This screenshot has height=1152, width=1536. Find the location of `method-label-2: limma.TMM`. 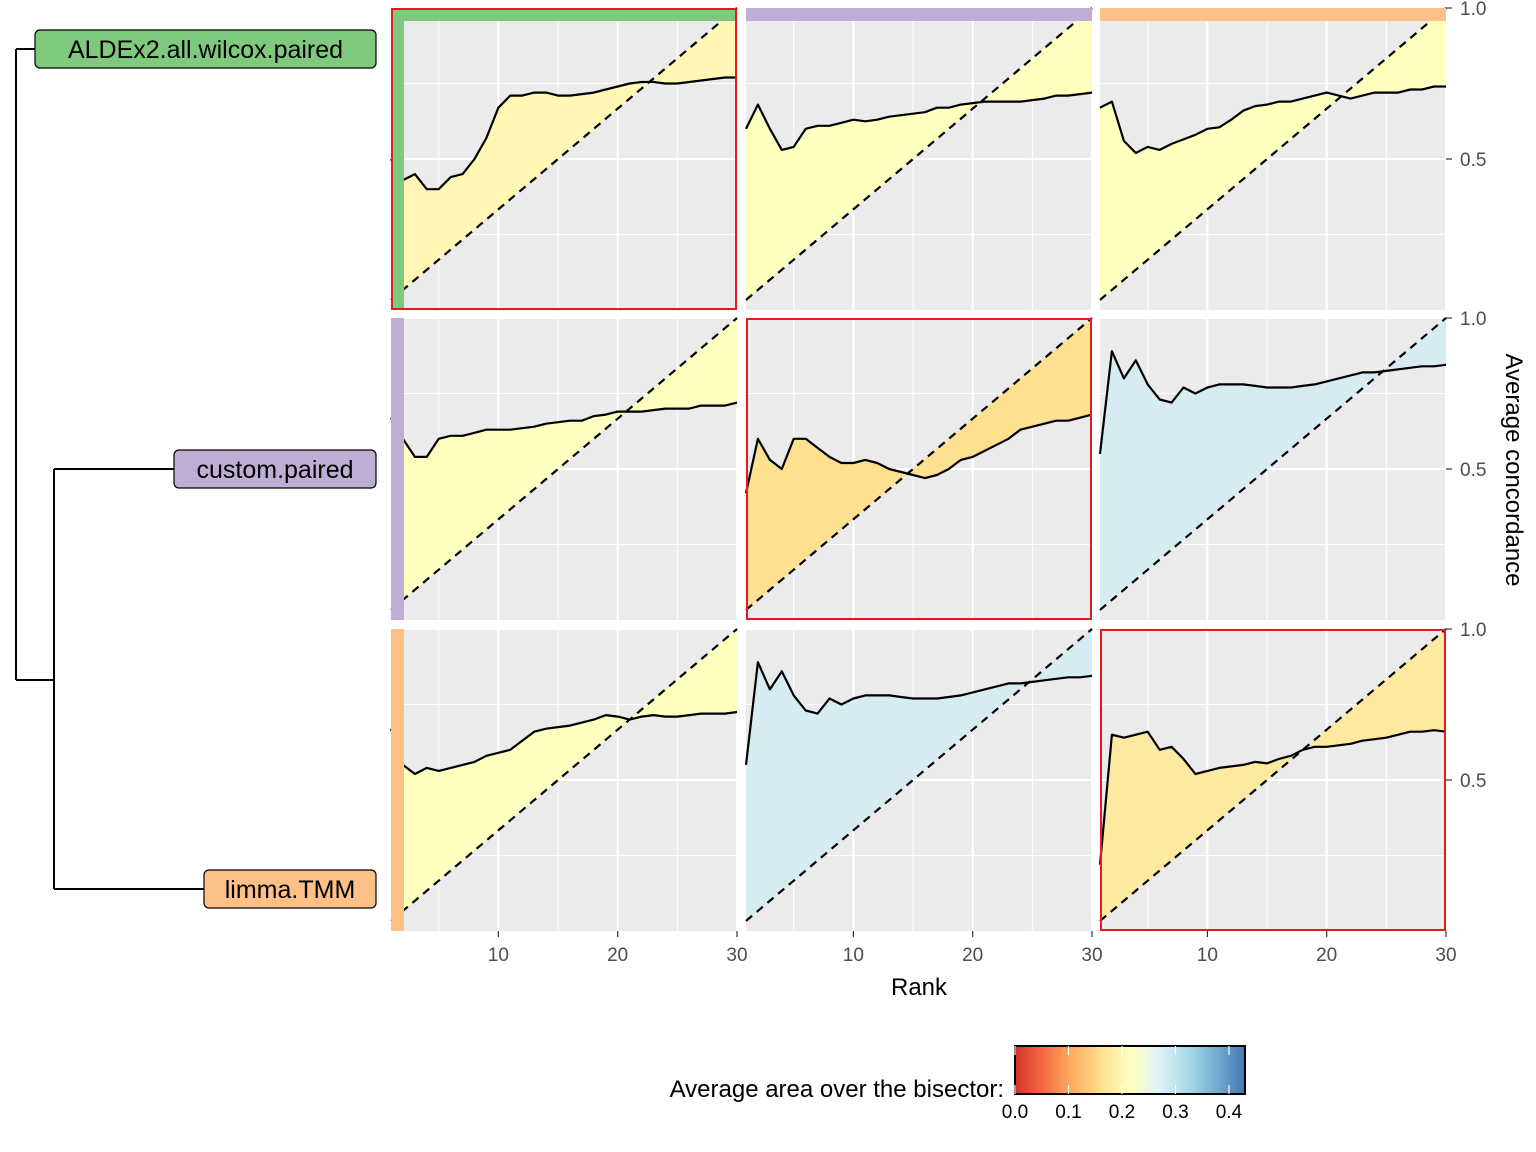

method-label-2: limma.TMM is located at coordinates (290, 889).